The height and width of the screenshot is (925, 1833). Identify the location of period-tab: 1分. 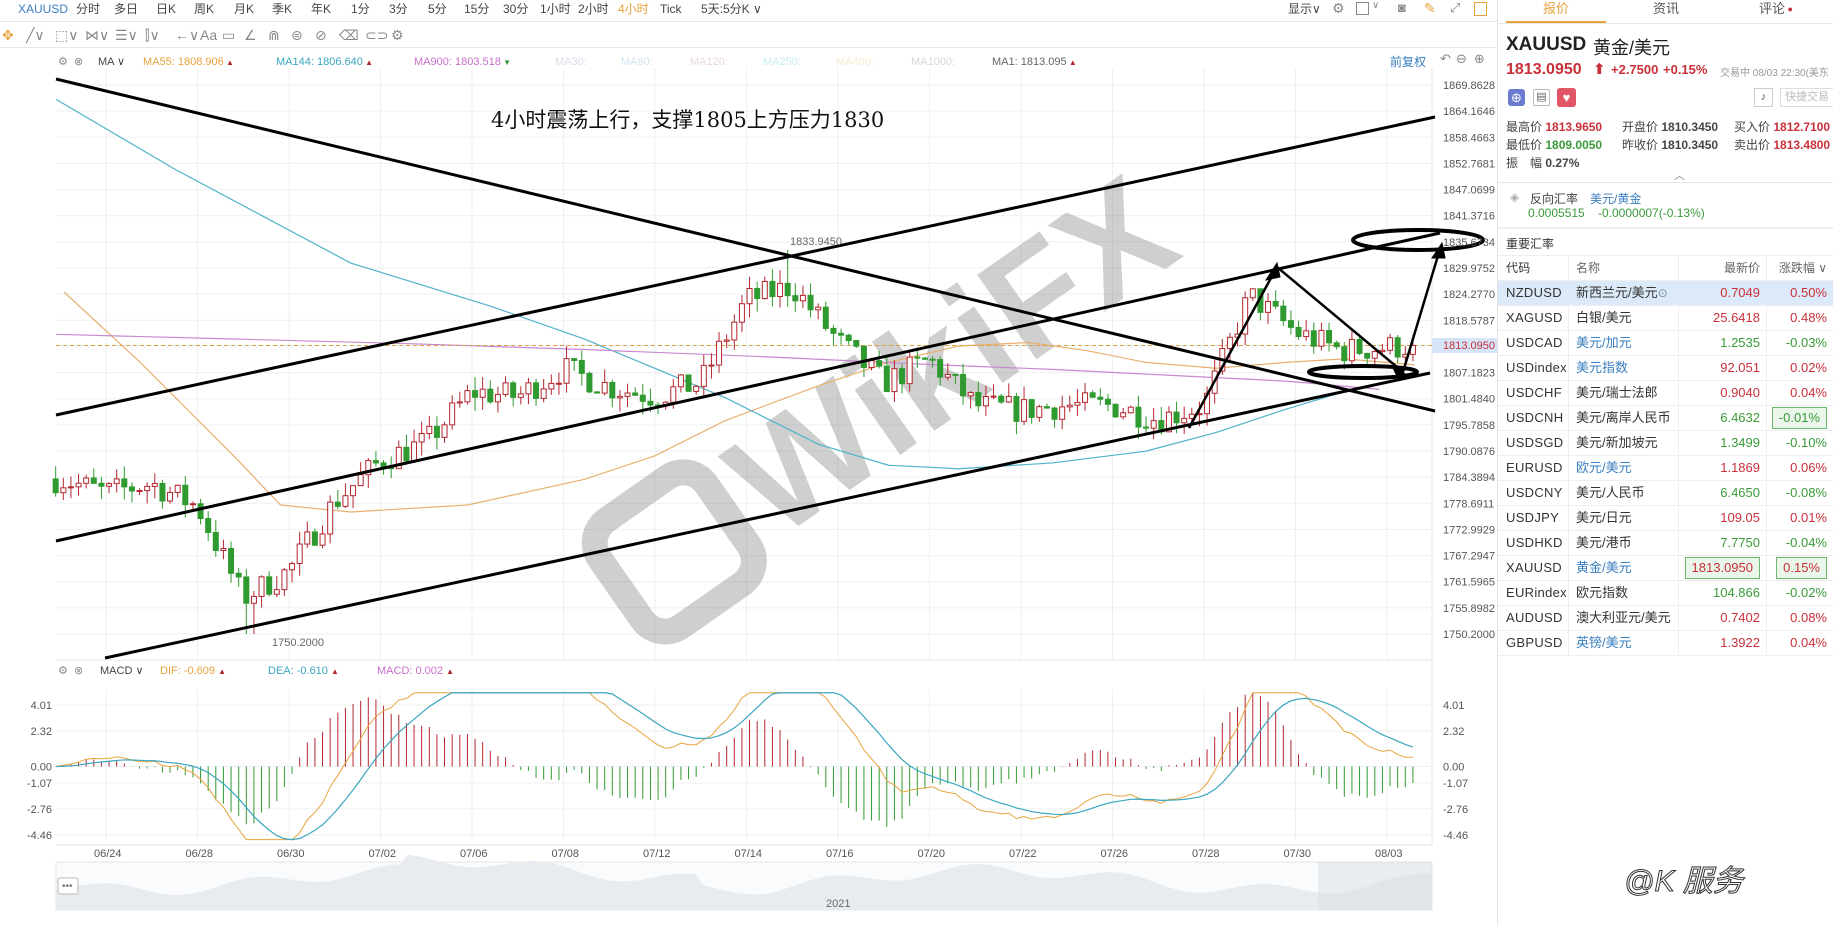
(360, 9).